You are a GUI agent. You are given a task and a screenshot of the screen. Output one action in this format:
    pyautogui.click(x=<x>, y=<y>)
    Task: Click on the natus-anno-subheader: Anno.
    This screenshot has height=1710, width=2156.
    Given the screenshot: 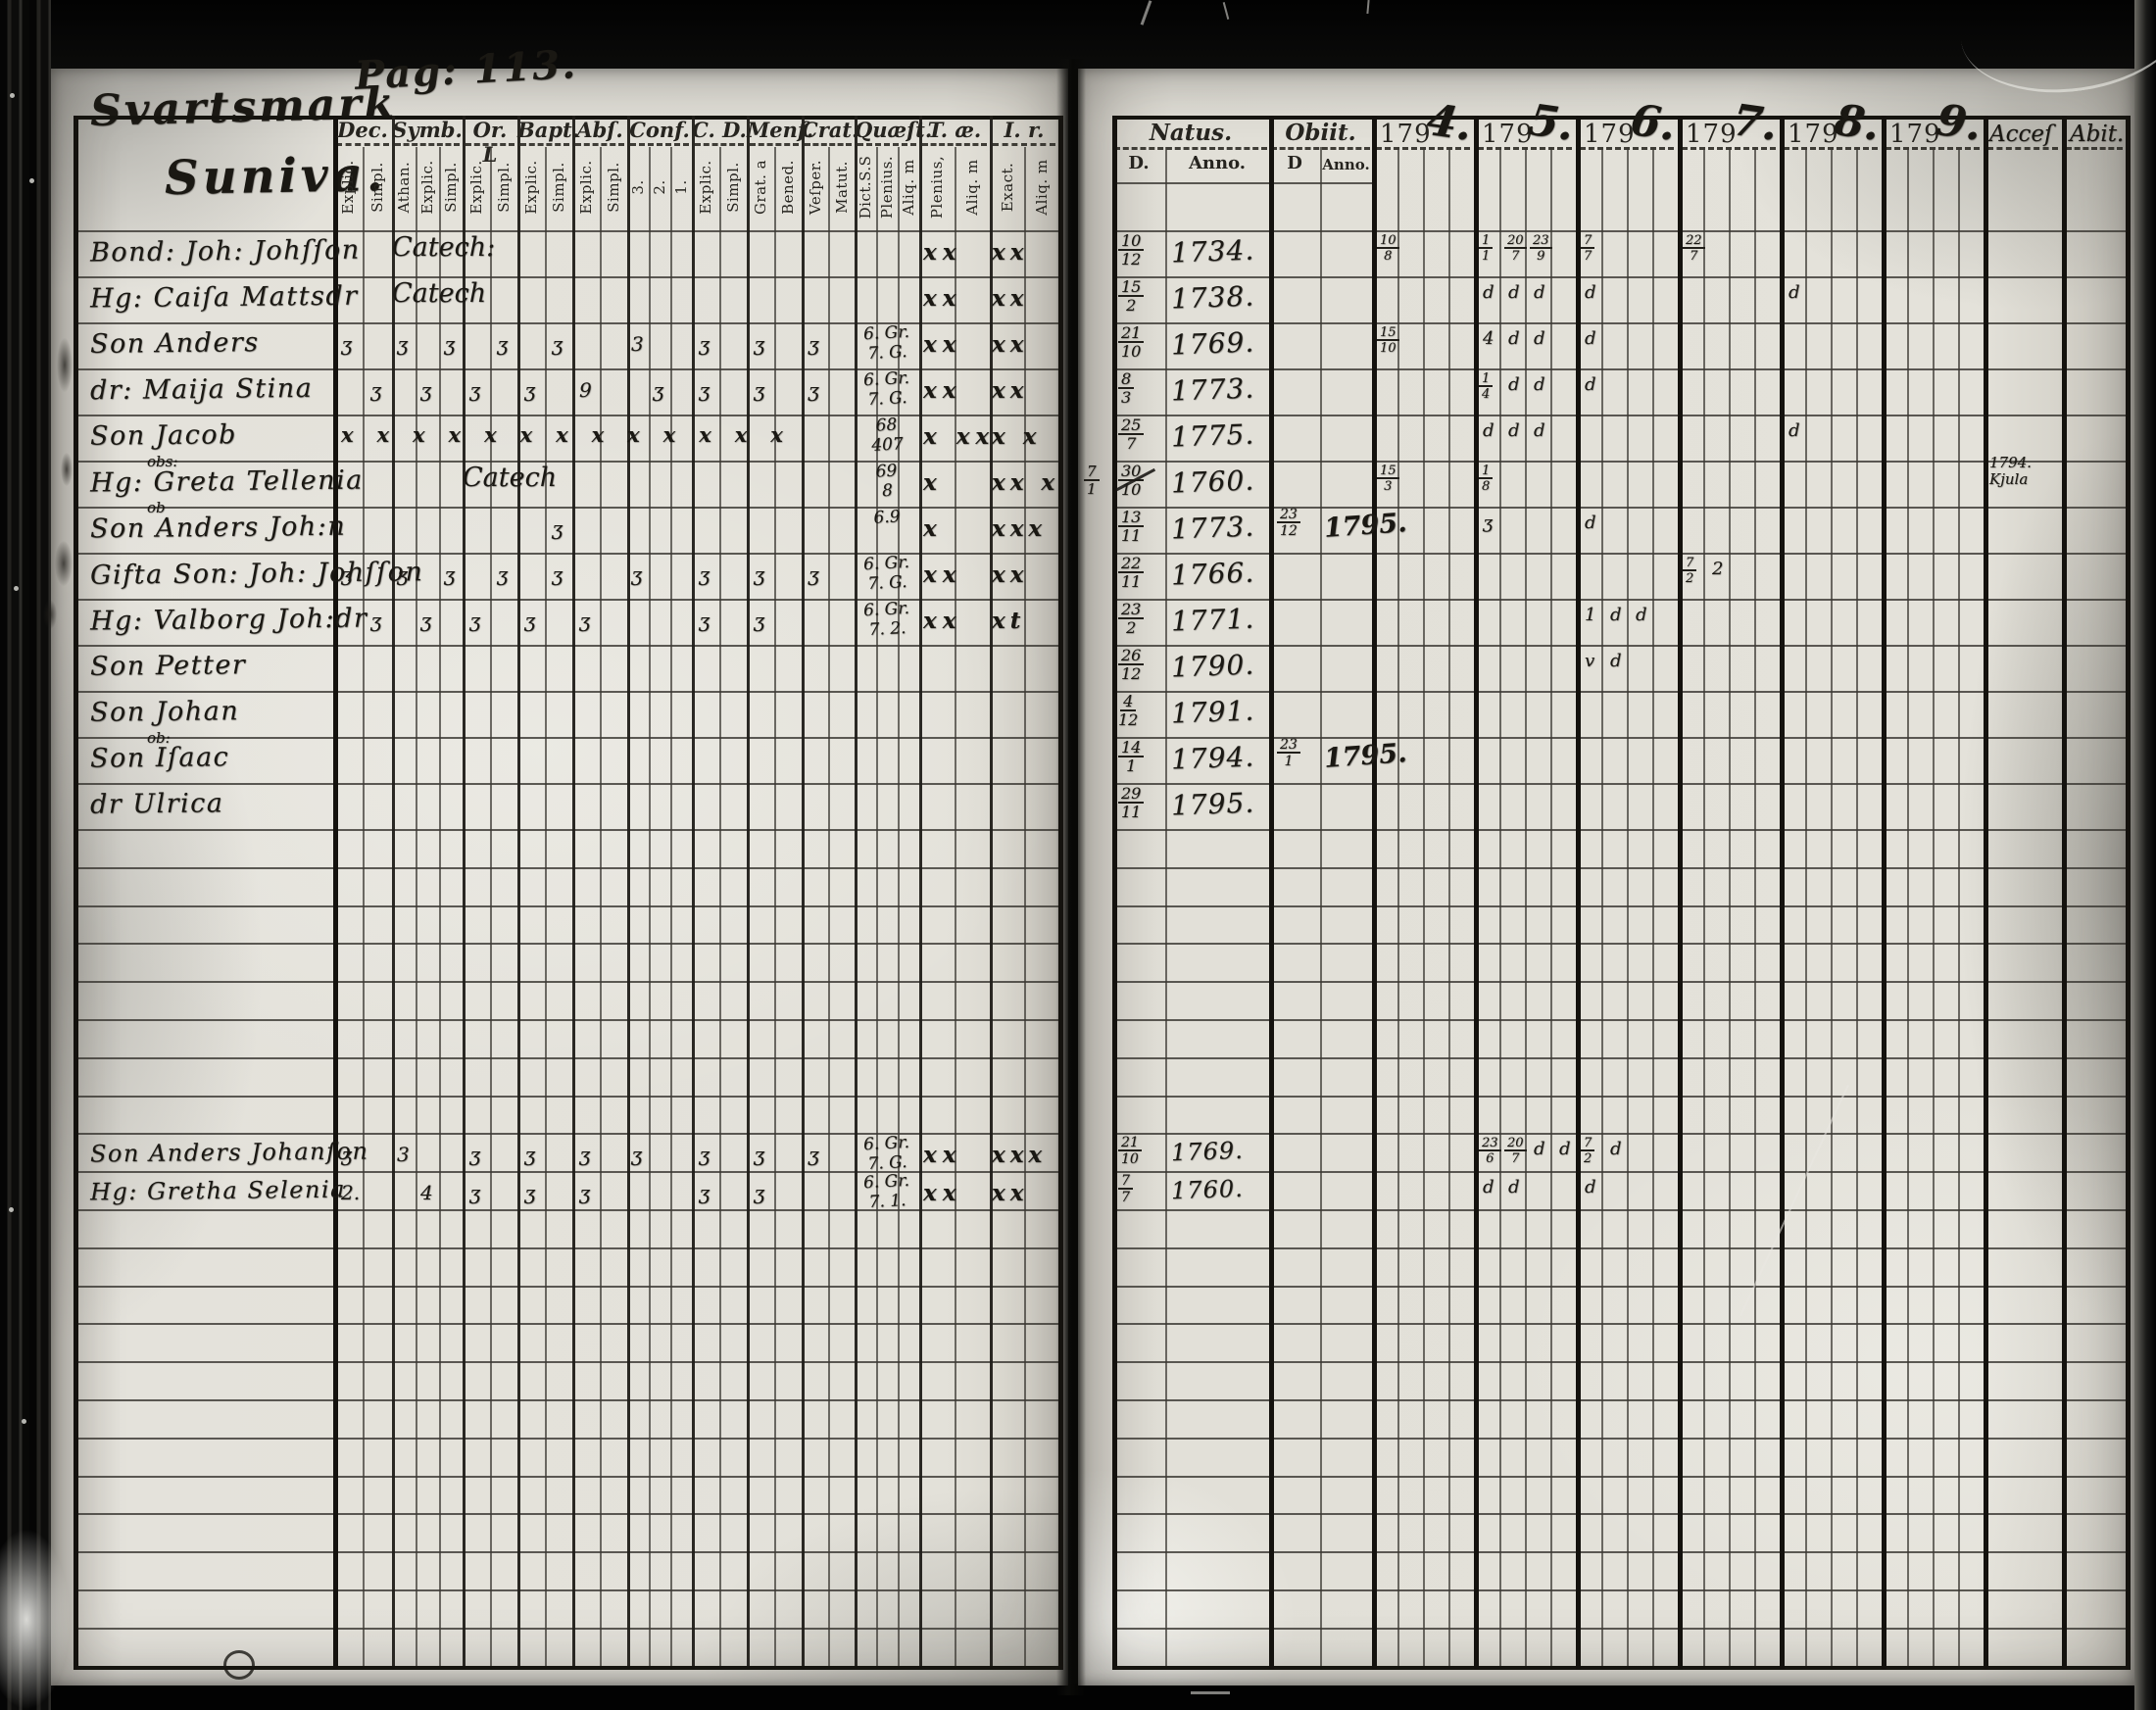 What is the action you would take?
    pyautogui.click(x=1217, y=163)
    